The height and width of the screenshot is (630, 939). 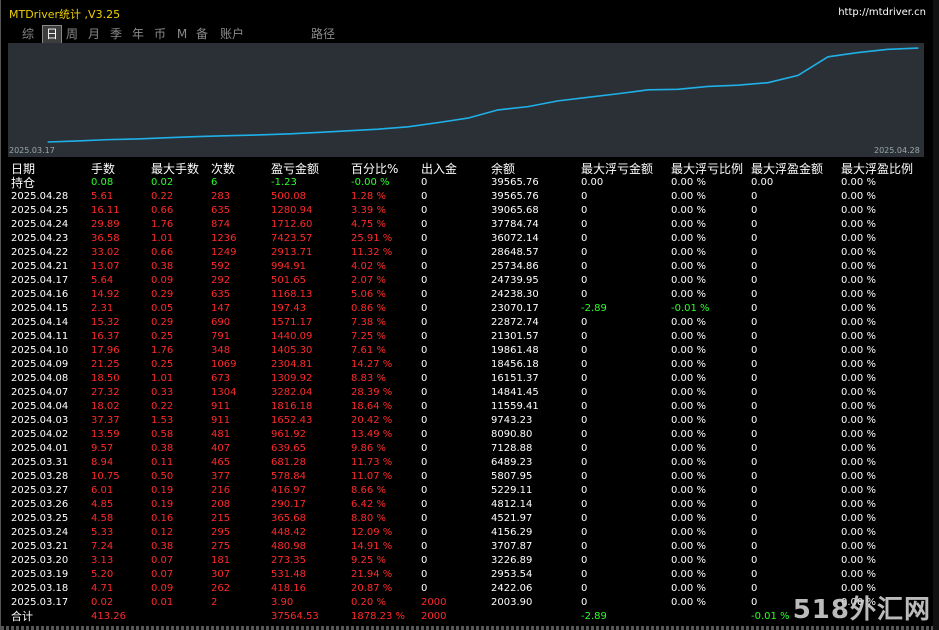 I want to click on cell-col-5: 20.87 %, so click(x=372, y=588).